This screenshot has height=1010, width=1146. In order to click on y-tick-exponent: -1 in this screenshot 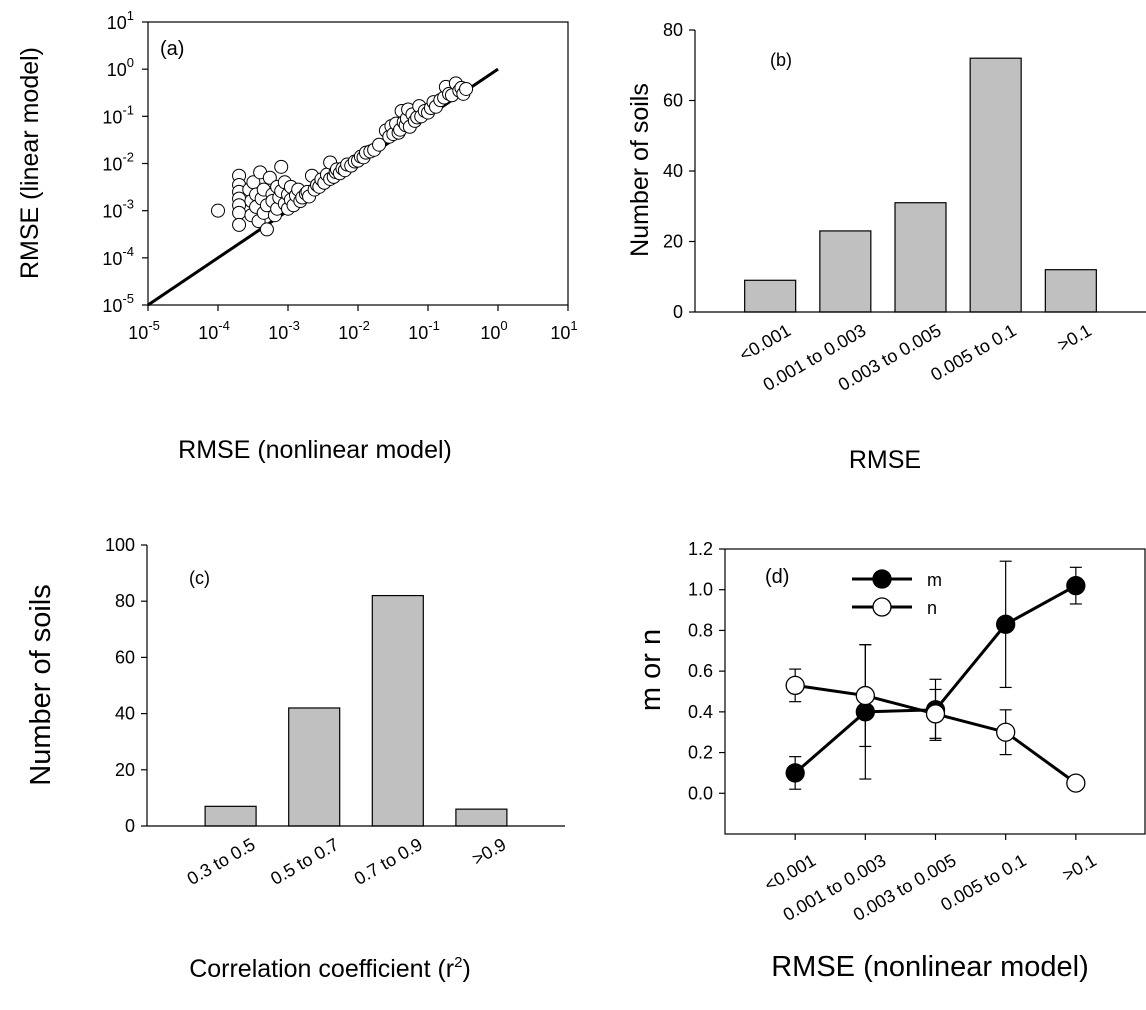, I will do `click(128, 109)`.